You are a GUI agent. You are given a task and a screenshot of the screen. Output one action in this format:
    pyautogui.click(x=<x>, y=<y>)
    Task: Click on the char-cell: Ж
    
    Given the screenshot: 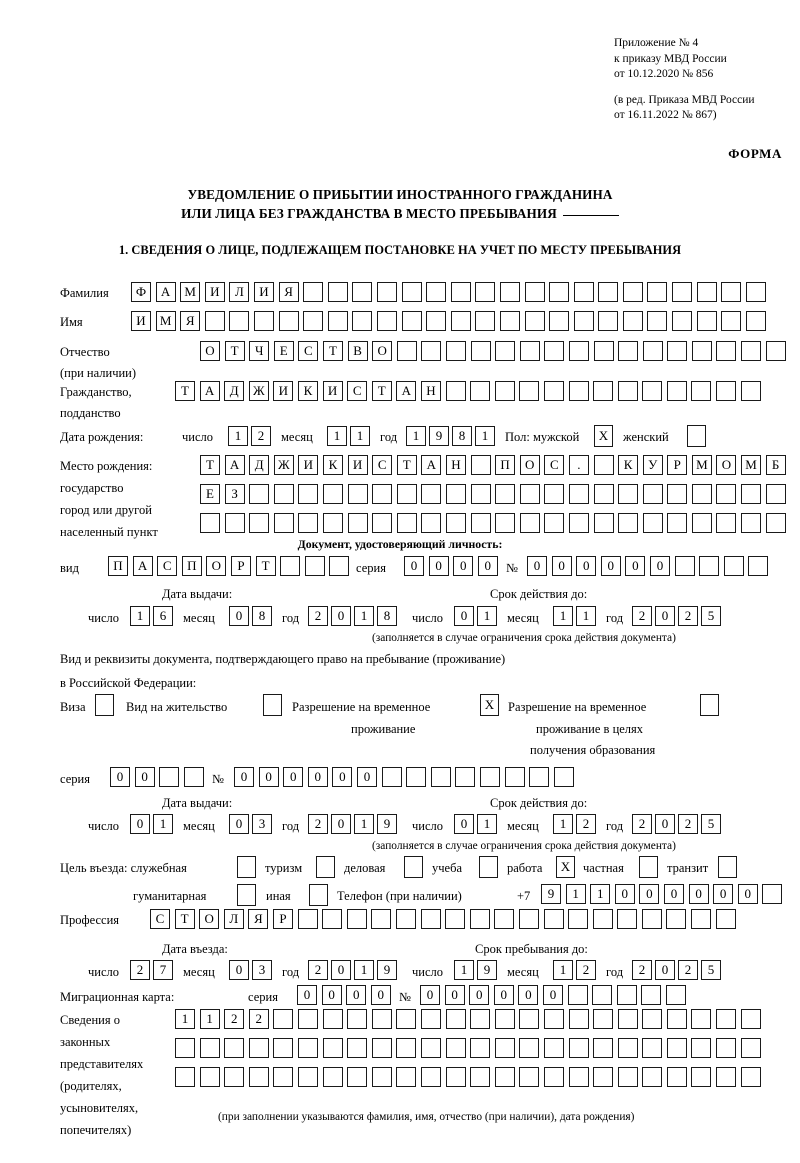 What is the action you would take?
    pyautogui.click(x=258, y=391)
    